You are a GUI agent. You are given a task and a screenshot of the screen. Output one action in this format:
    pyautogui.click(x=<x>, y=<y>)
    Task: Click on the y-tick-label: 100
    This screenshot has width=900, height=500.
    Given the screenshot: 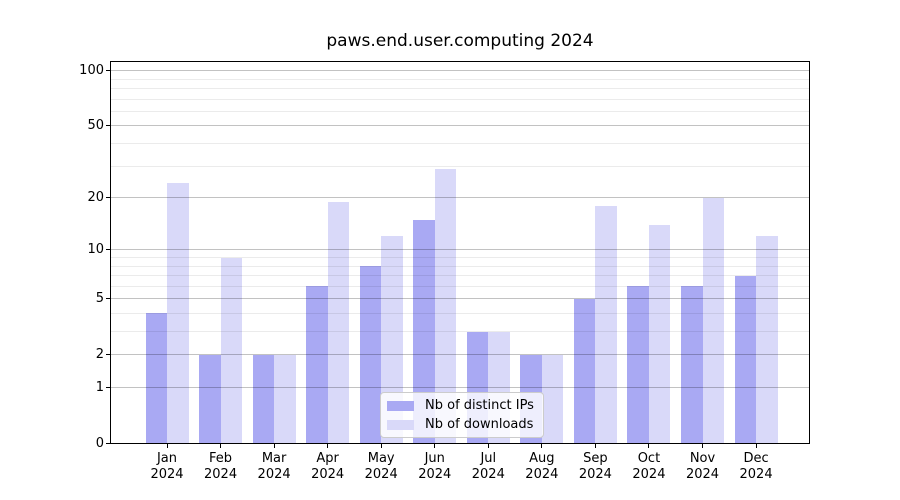 What is the action you would take?
    pyautogui.click(x=91, y=70)
    